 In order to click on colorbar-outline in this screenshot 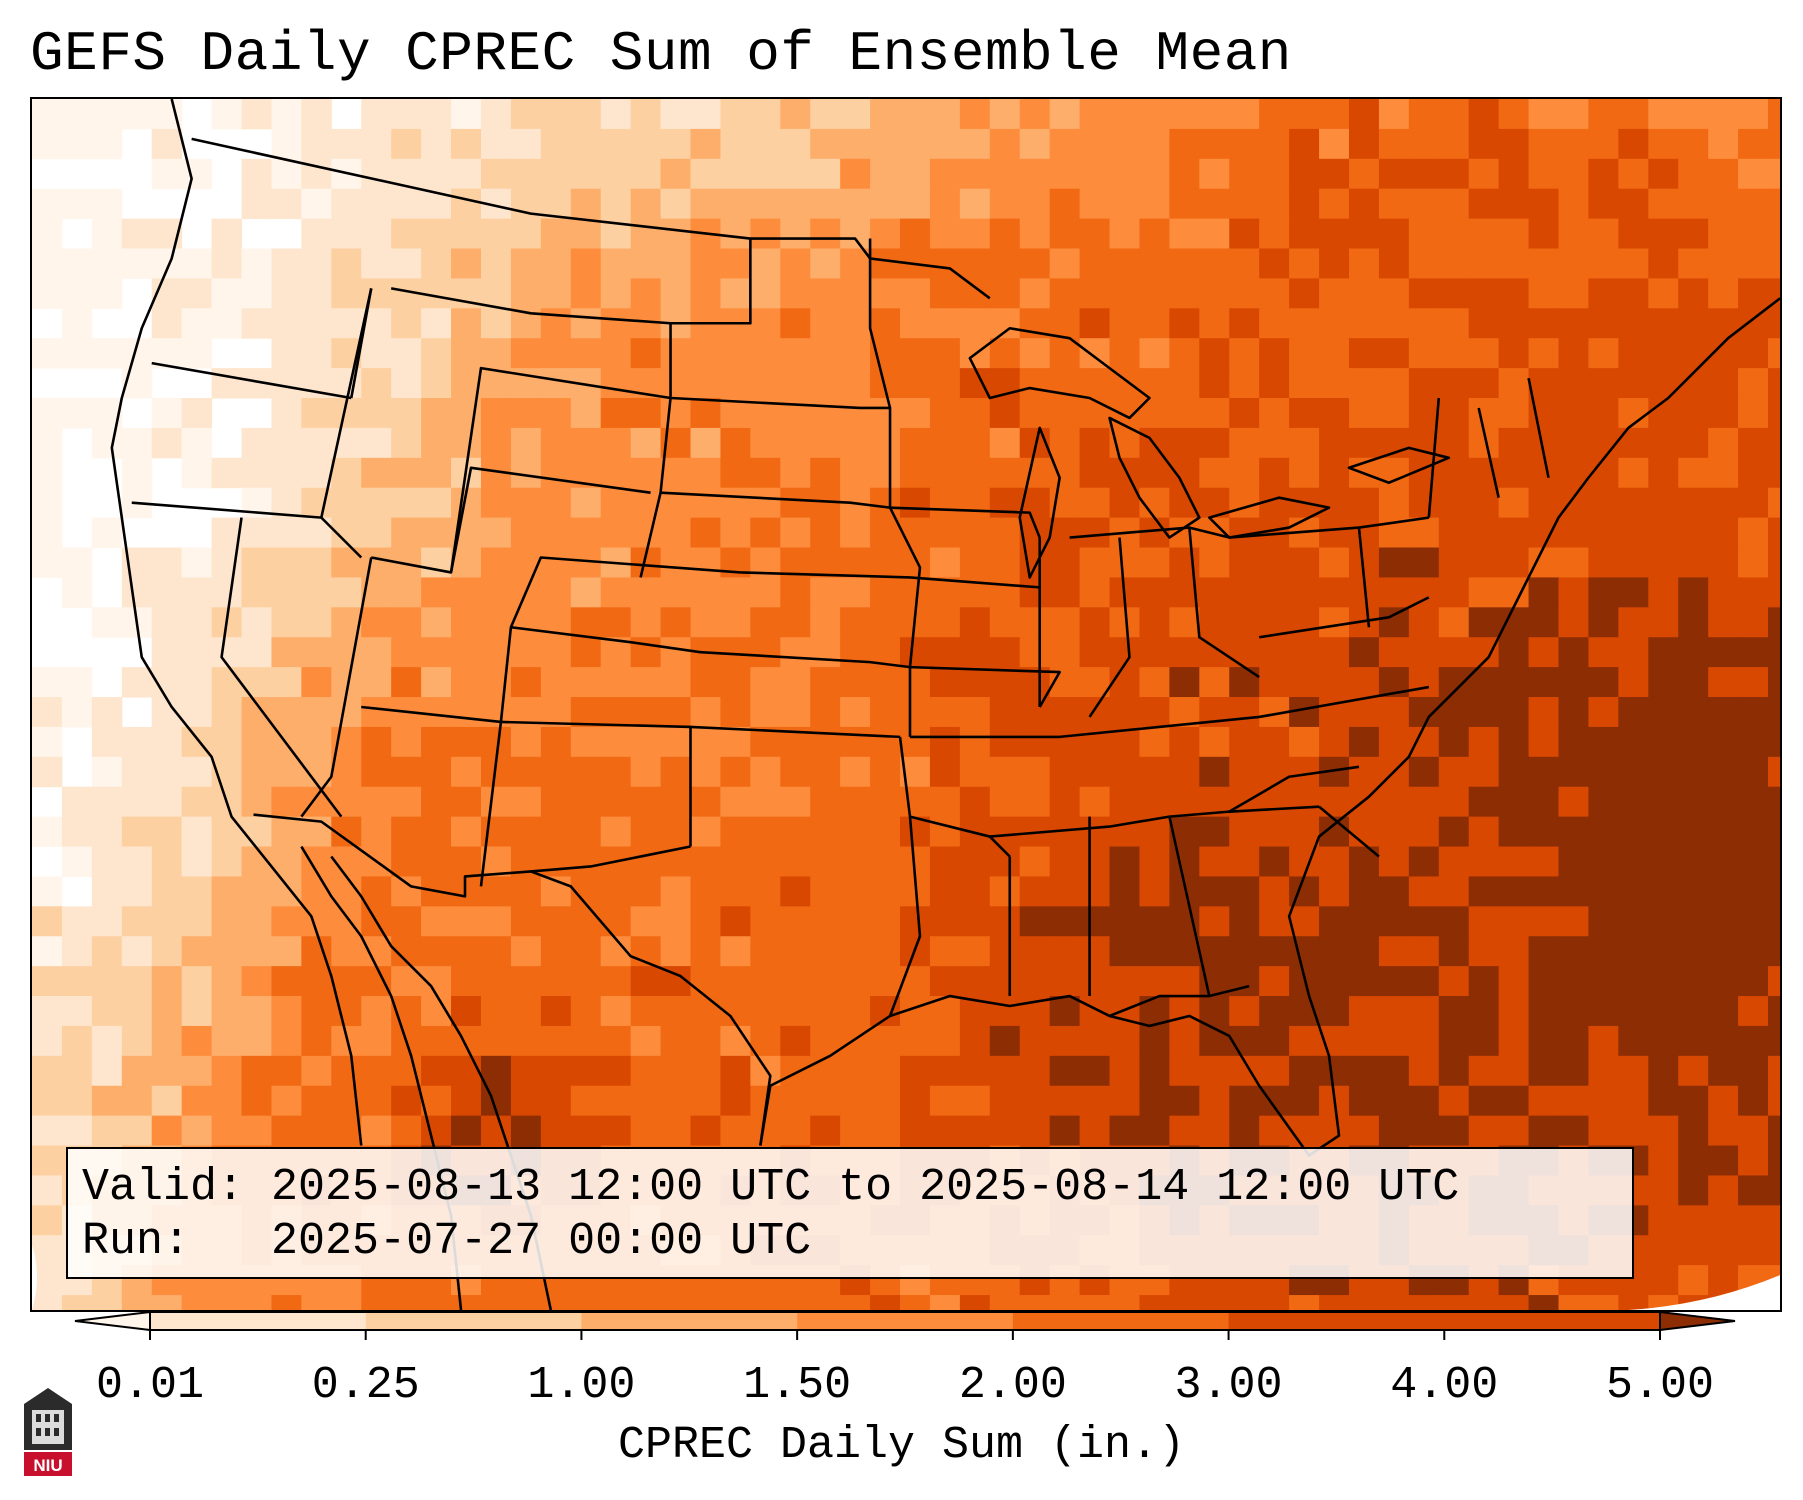, I will do `click(905, 1321)`.